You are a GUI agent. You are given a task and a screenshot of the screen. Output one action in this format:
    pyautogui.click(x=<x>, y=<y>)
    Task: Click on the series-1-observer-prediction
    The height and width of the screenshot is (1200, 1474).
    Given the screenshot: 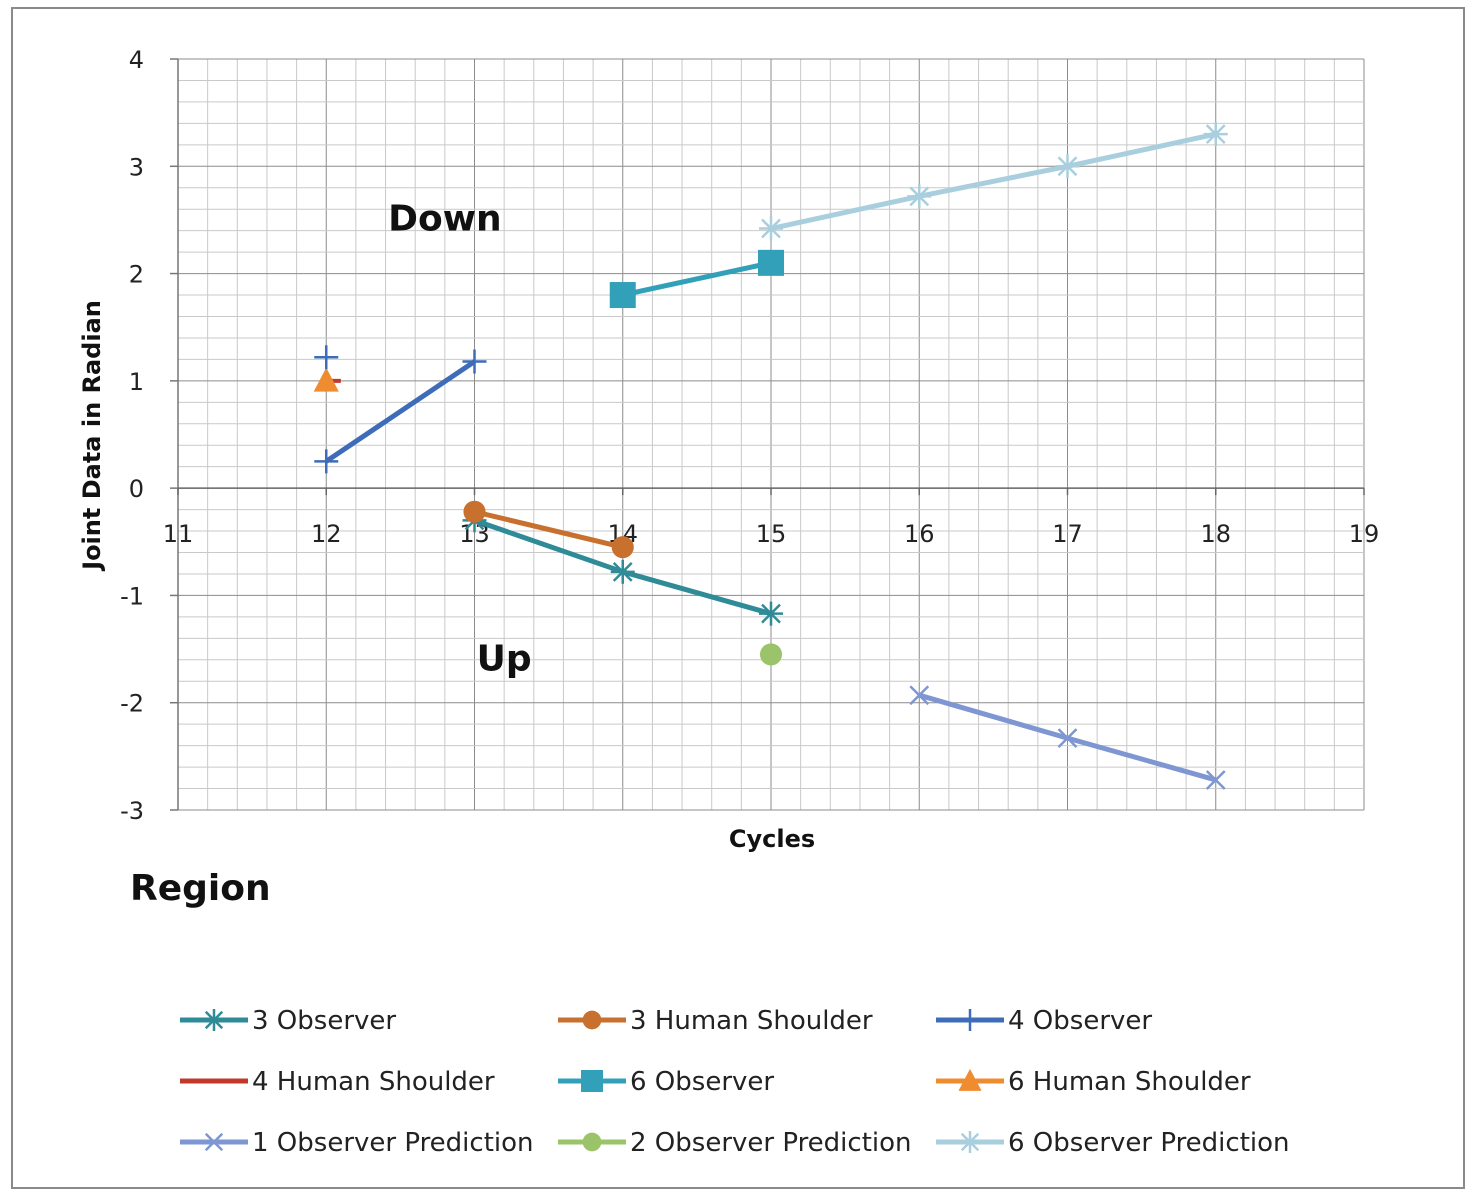 What is the action you would take?
    pyautogui.click(x=1067, y=737)
    